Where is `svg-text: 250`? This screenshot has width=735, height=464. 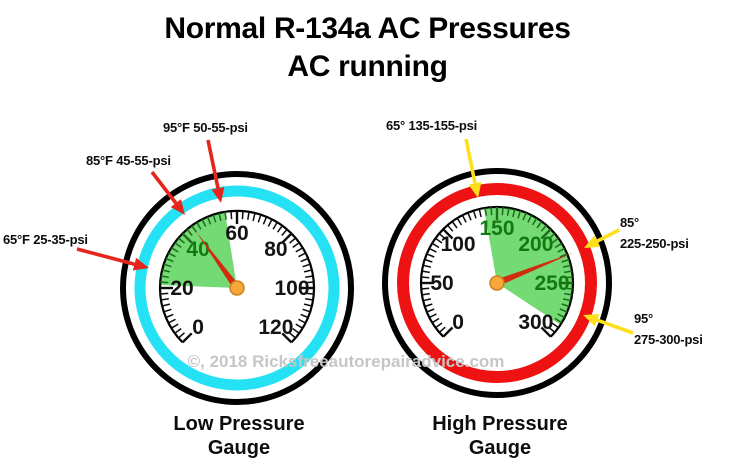 svg-text: 250 is located at coordinates (551, 283).